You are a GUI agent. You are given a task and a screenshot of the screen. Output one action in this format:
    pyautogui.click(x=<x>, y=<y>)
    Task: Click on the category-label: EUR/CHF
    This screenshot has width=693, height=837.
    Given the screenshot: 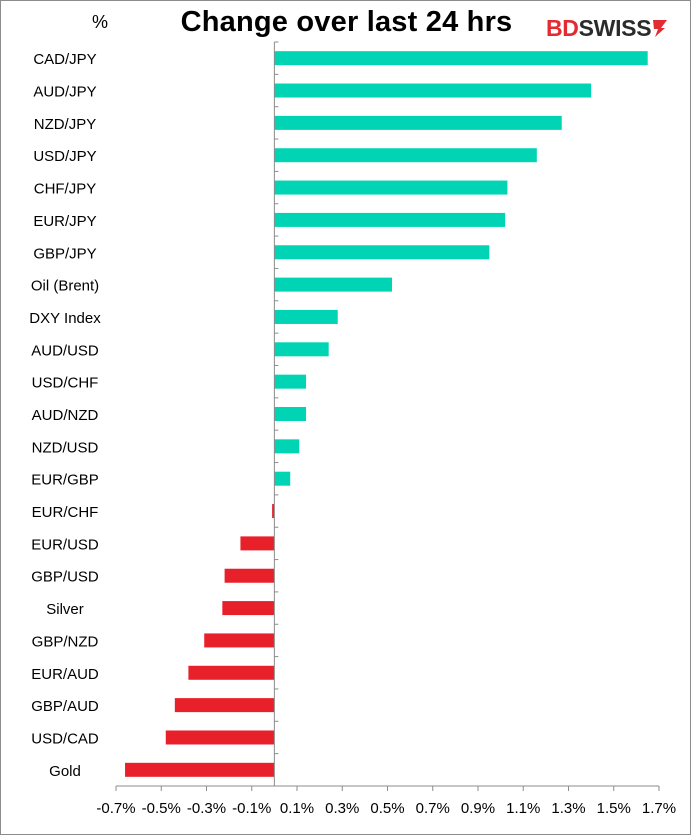 What is the action you would take?
    pyautogui.click(x=65, y=512)
    